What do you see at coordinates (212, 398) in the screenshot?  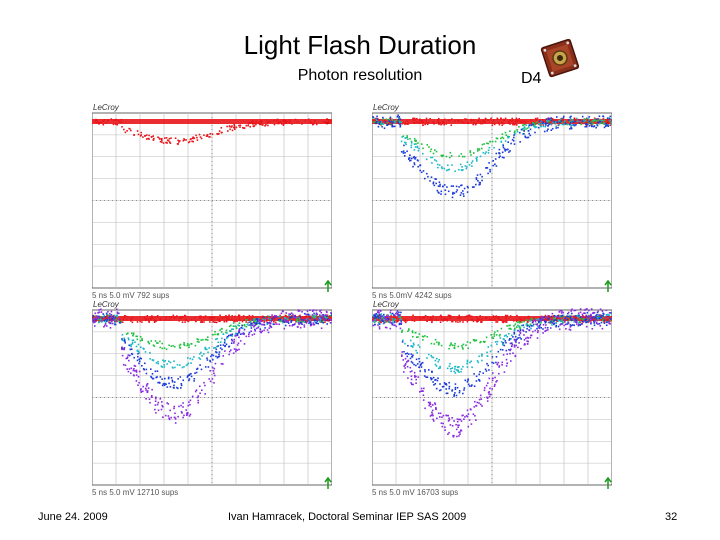 I see `scope-trace-3: 2` at bounding box center [212, 398].